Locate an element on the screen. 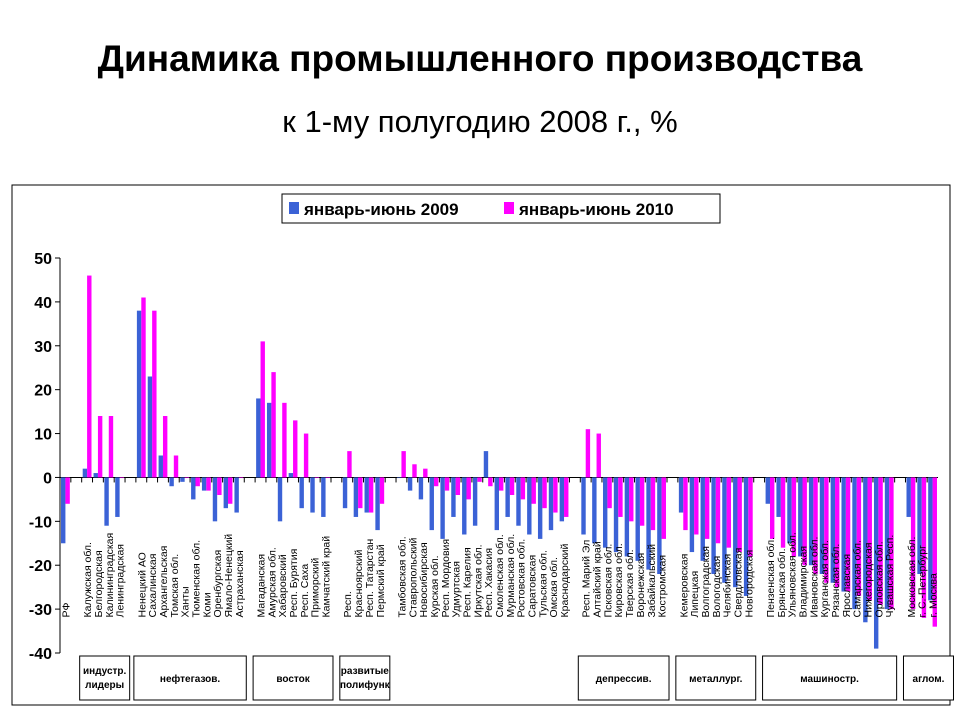 The width and height of the screenshot is (960, 720). category-label: Липецкая is located at coordinates (695, 594).